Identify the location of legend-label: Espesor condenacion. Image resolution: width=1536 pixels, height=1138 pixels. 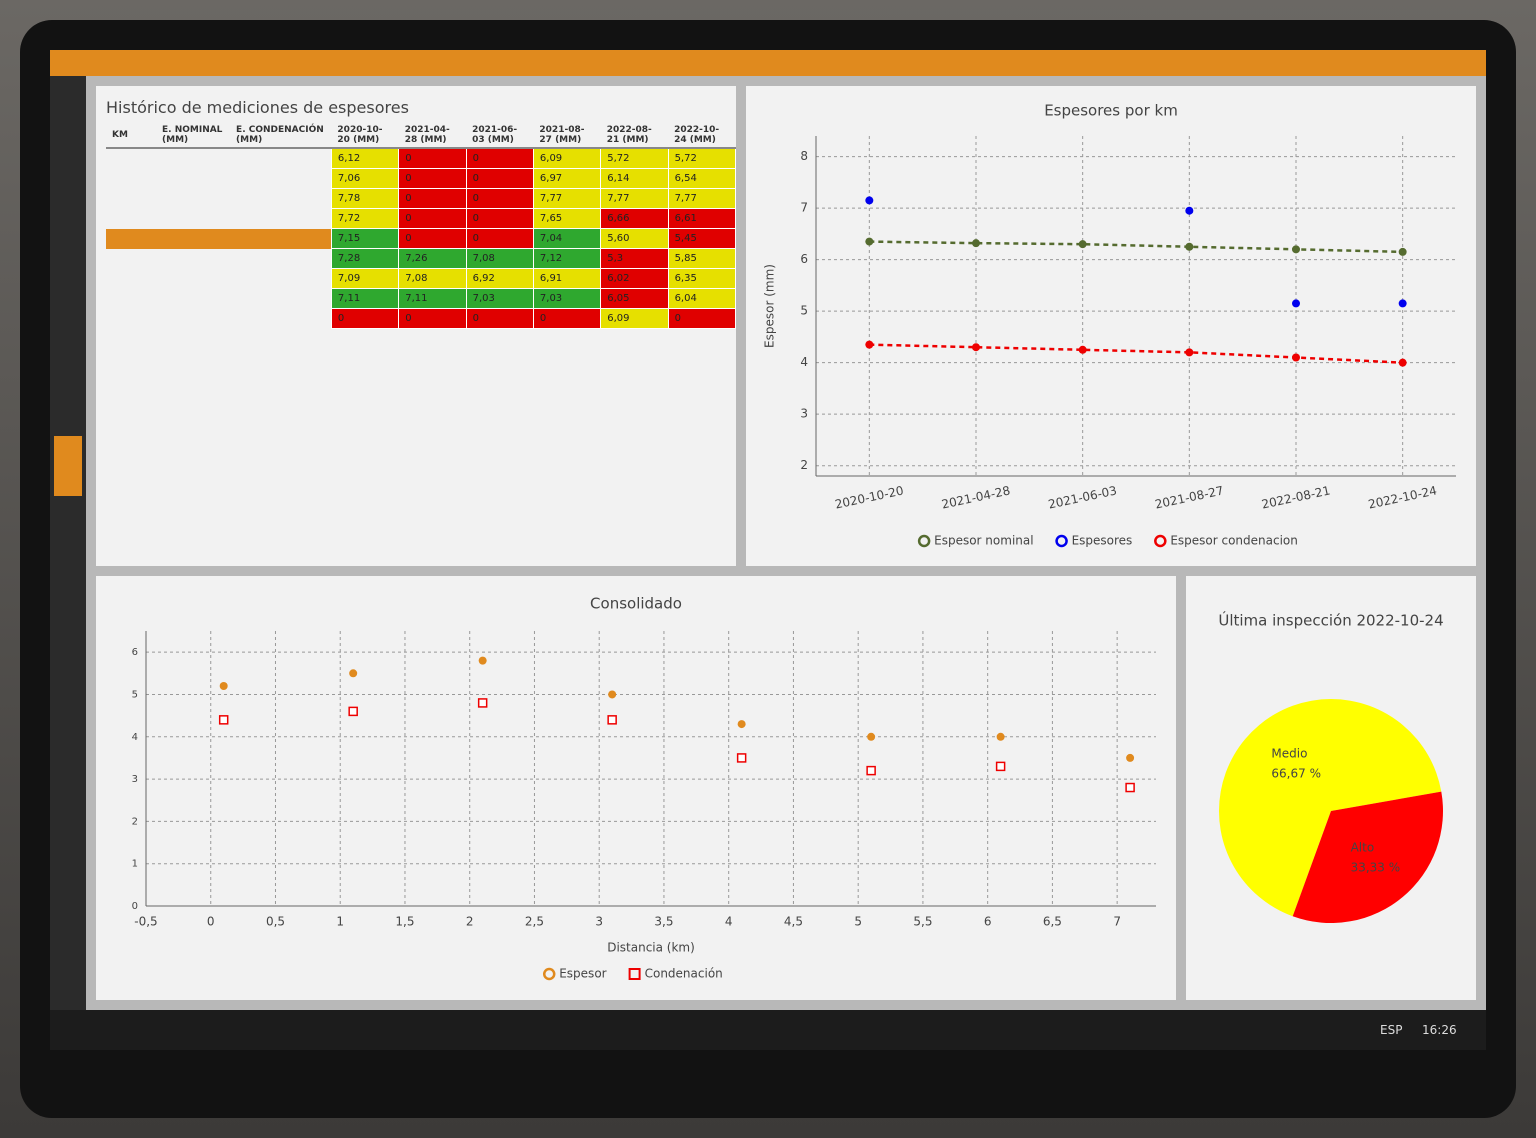
(1234, 541).